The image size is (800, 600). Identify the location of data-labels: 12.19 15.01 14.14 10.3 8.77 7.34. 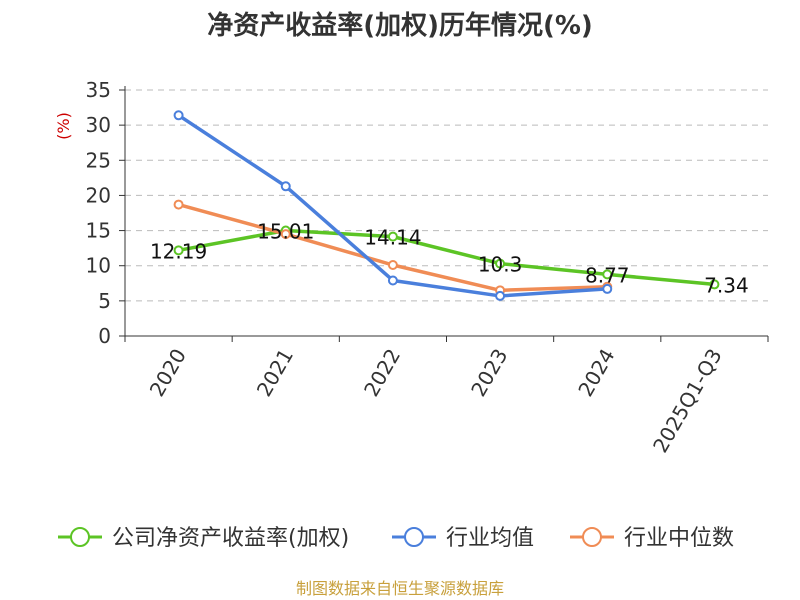
(449, 259).